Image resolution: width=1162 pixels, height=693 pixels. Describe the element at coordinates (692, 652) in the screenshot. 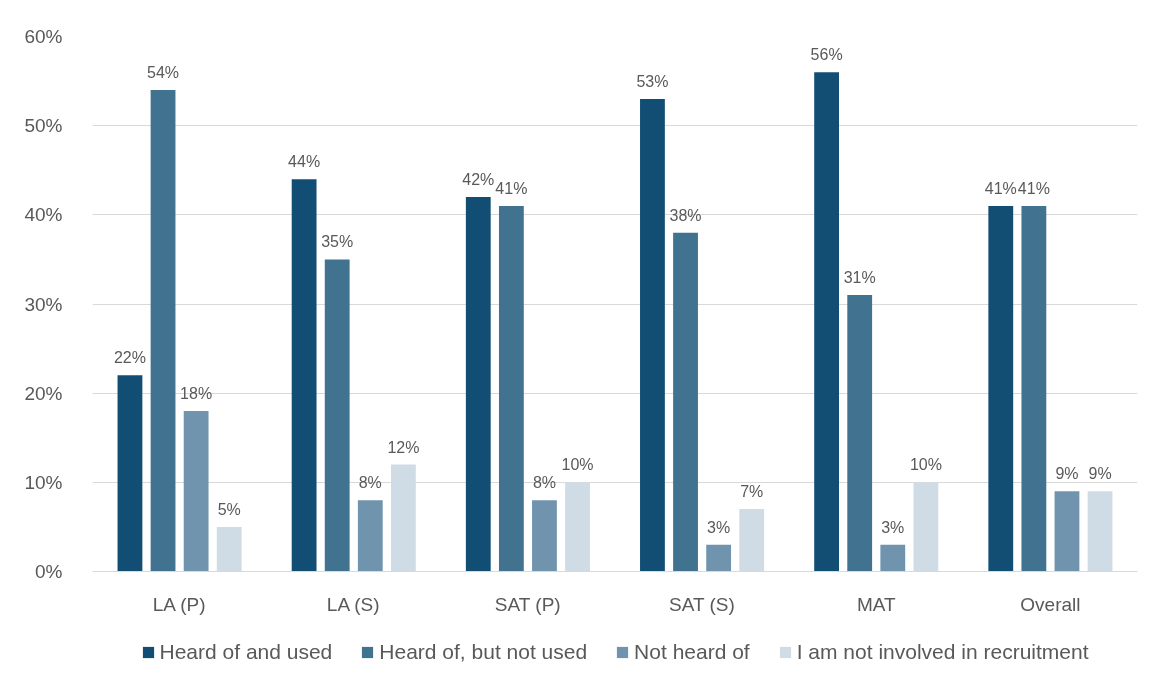

I see `legend-label: Not heard of` at that location.